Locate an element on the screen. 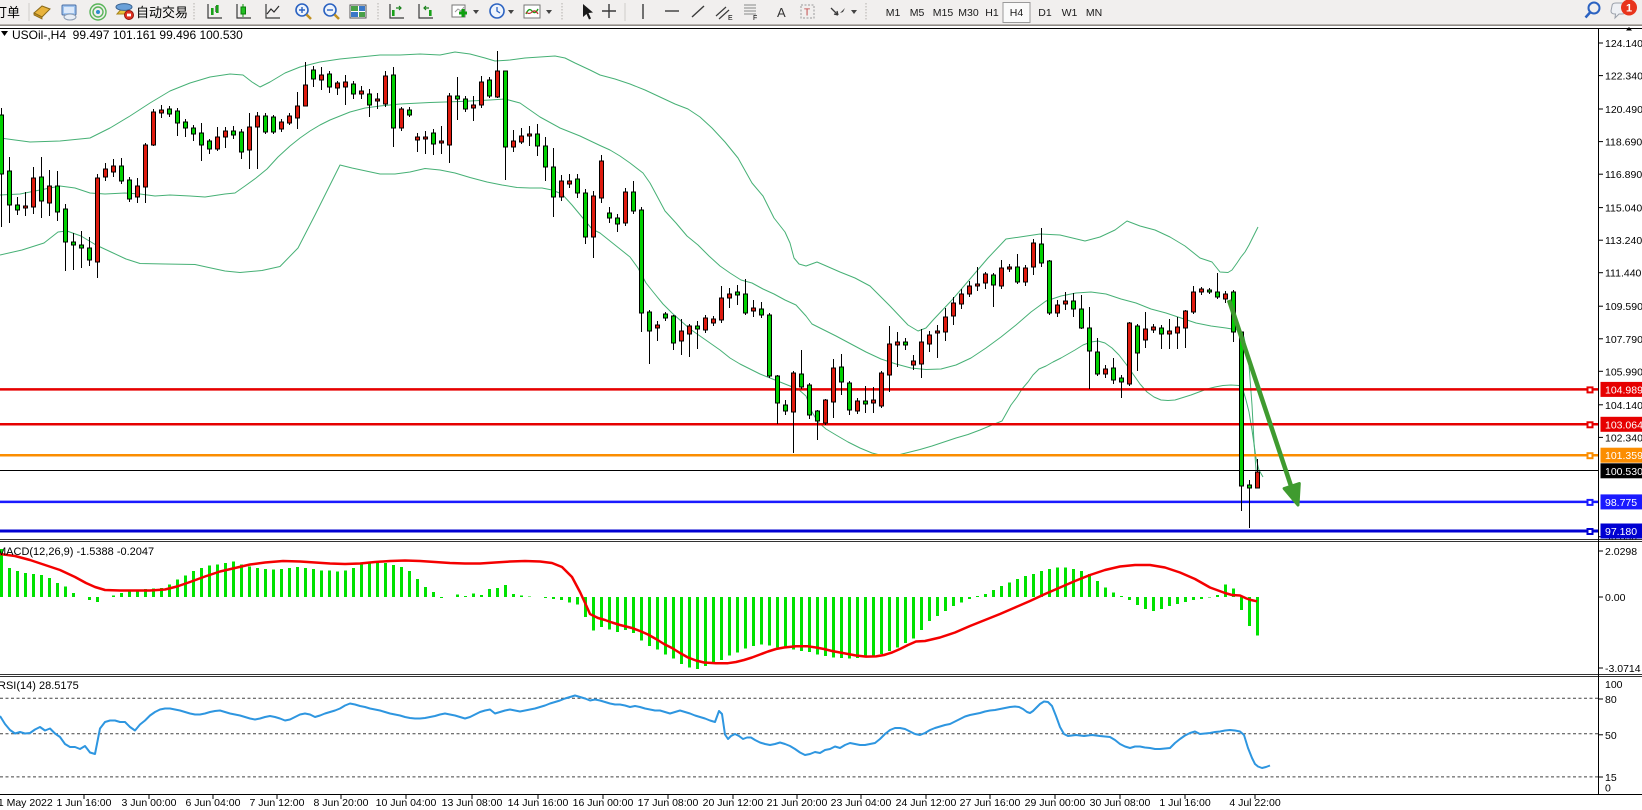 Image resolution: width=1642 pixels, height=810 pixels. svg-text: 104.989 is located at coordinates (1623, 390).